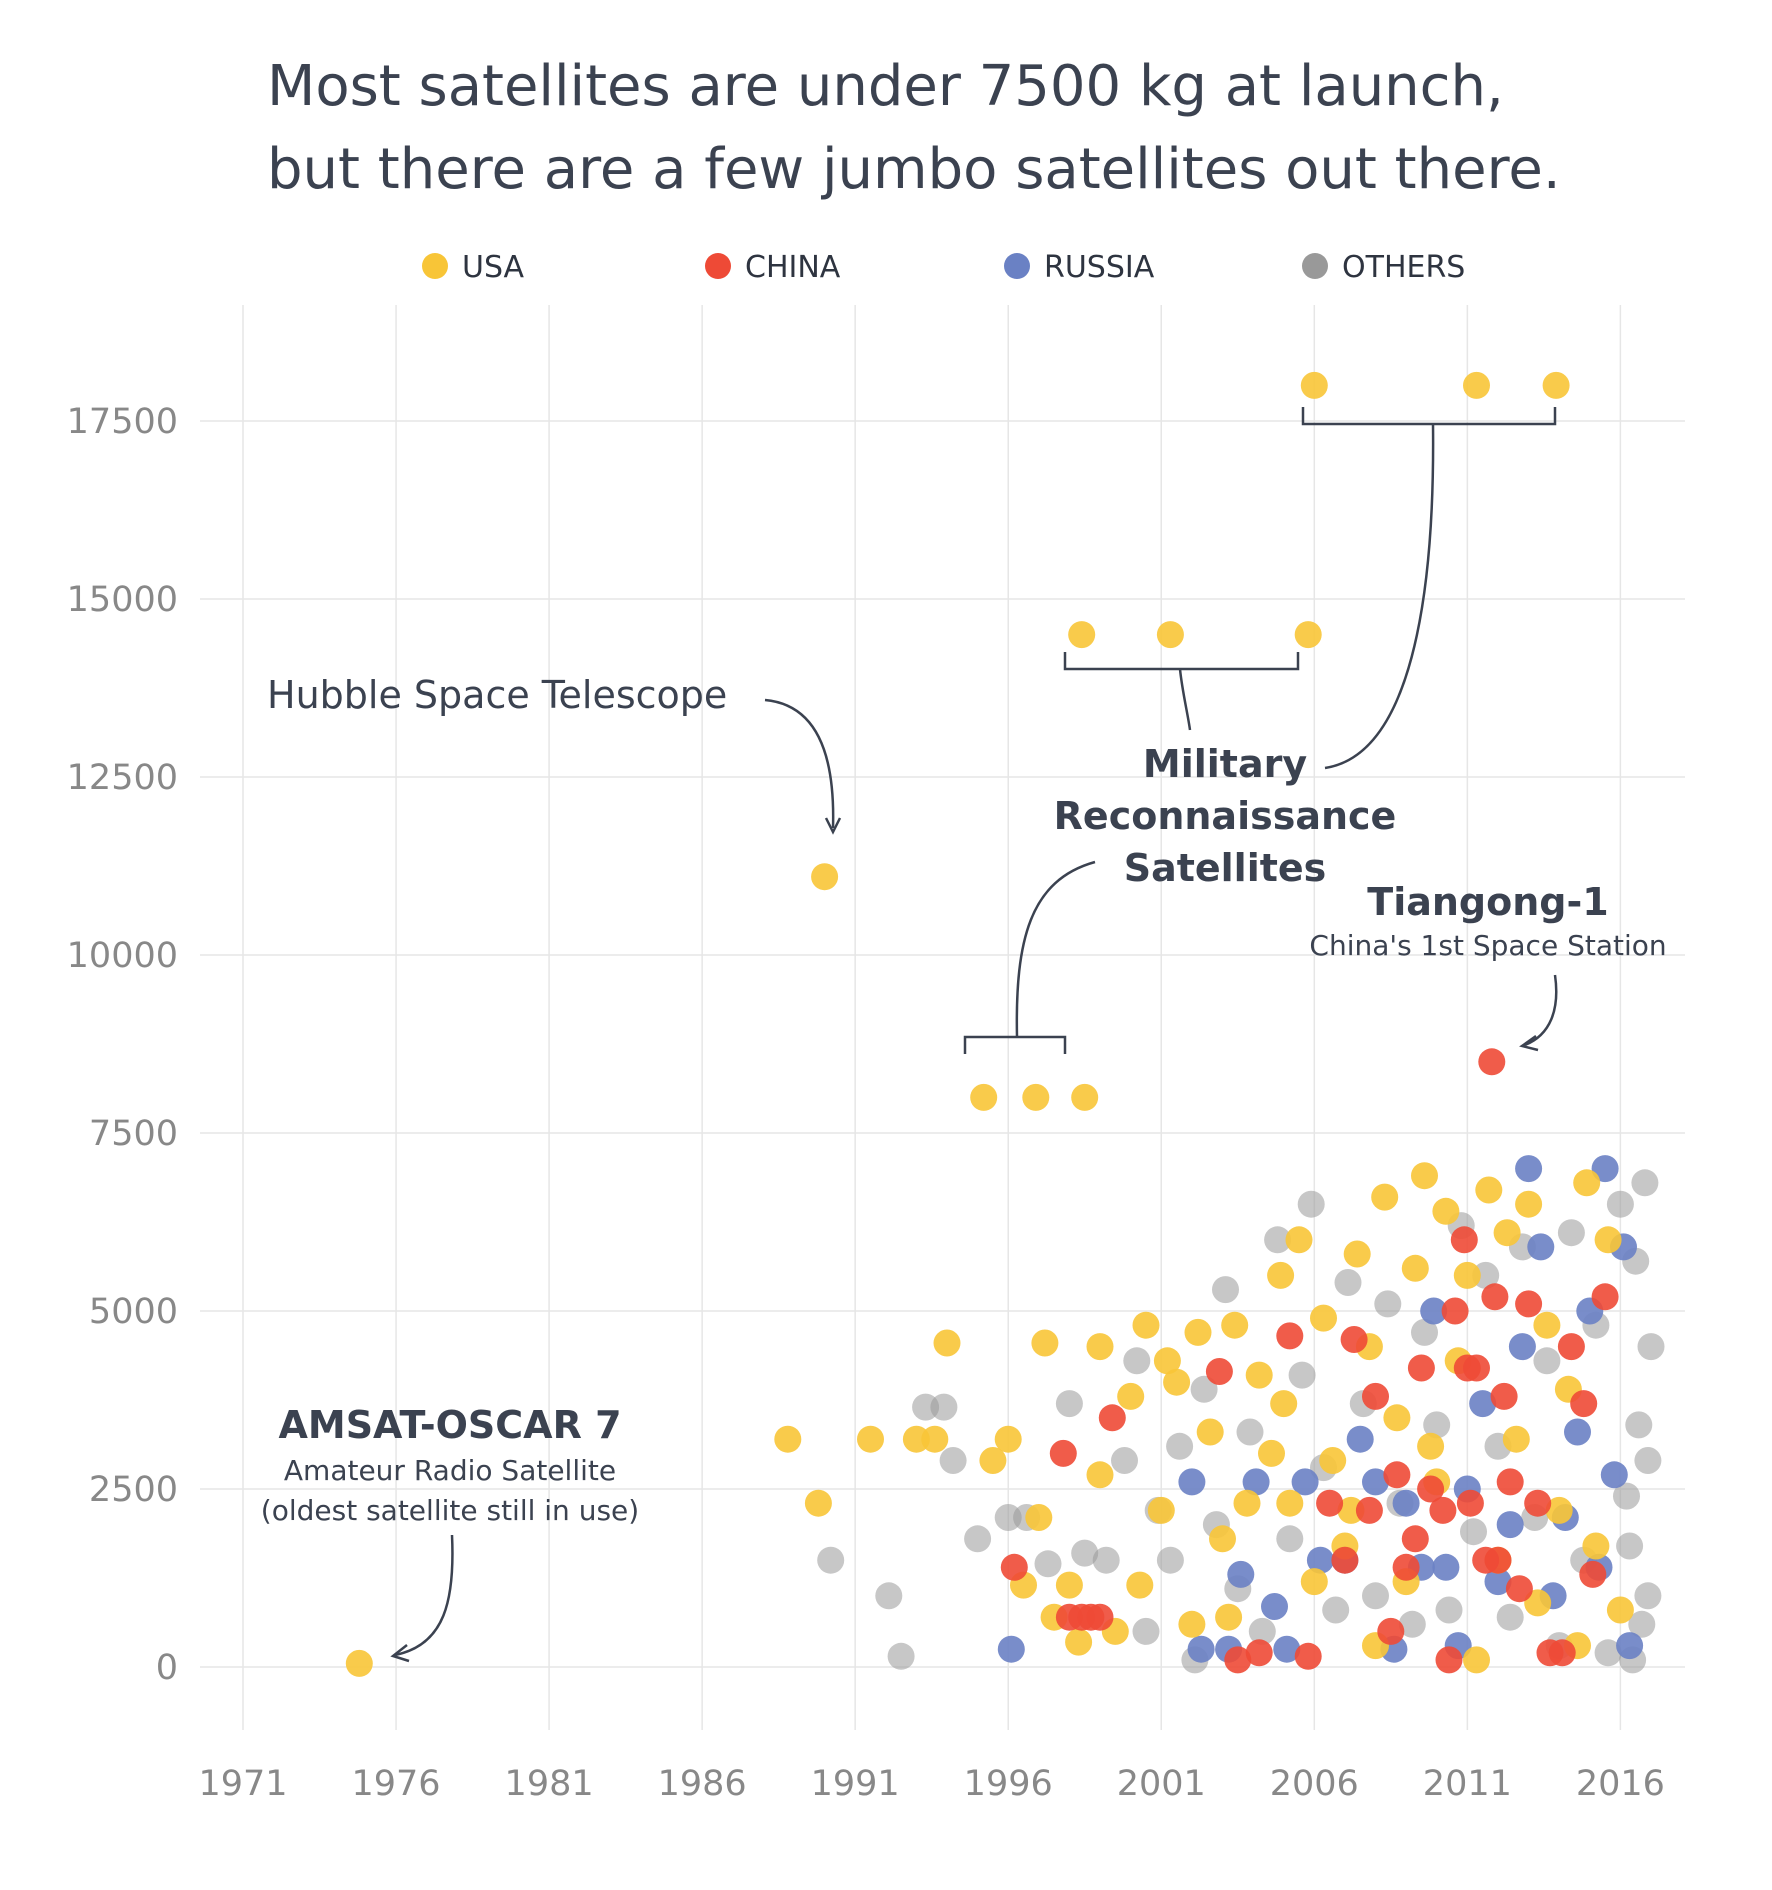 The width and height of the screenshot is (1772, 1890). What do you see at coordinates (1185, 699) in the screenshot?
I see `bracket-1998-2006-connector` at bounding box center [1185, 699].